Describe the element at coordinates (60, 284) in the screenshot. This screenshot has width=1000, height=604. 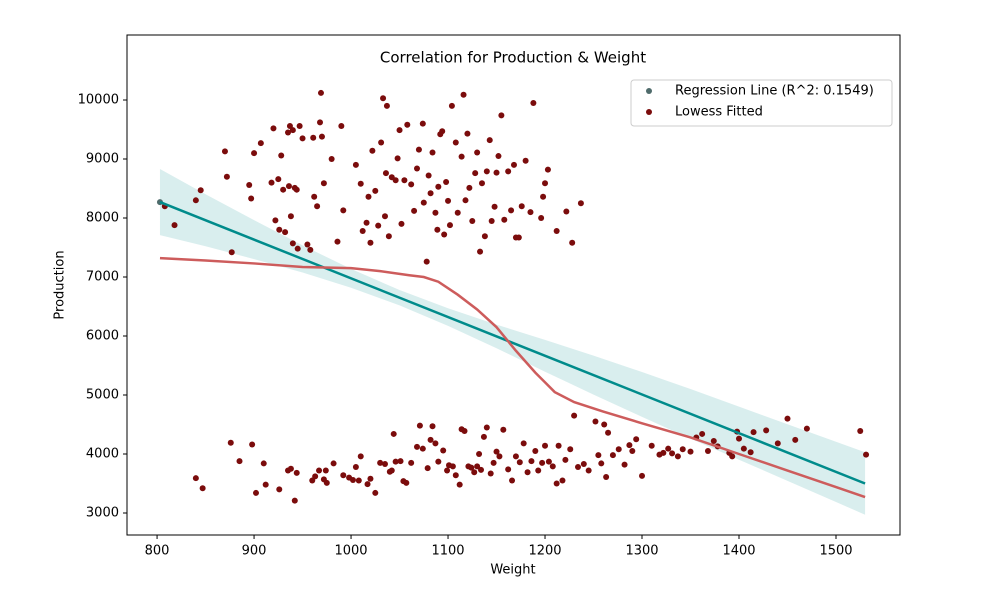
I see `y-axis-label: Production` at that location.